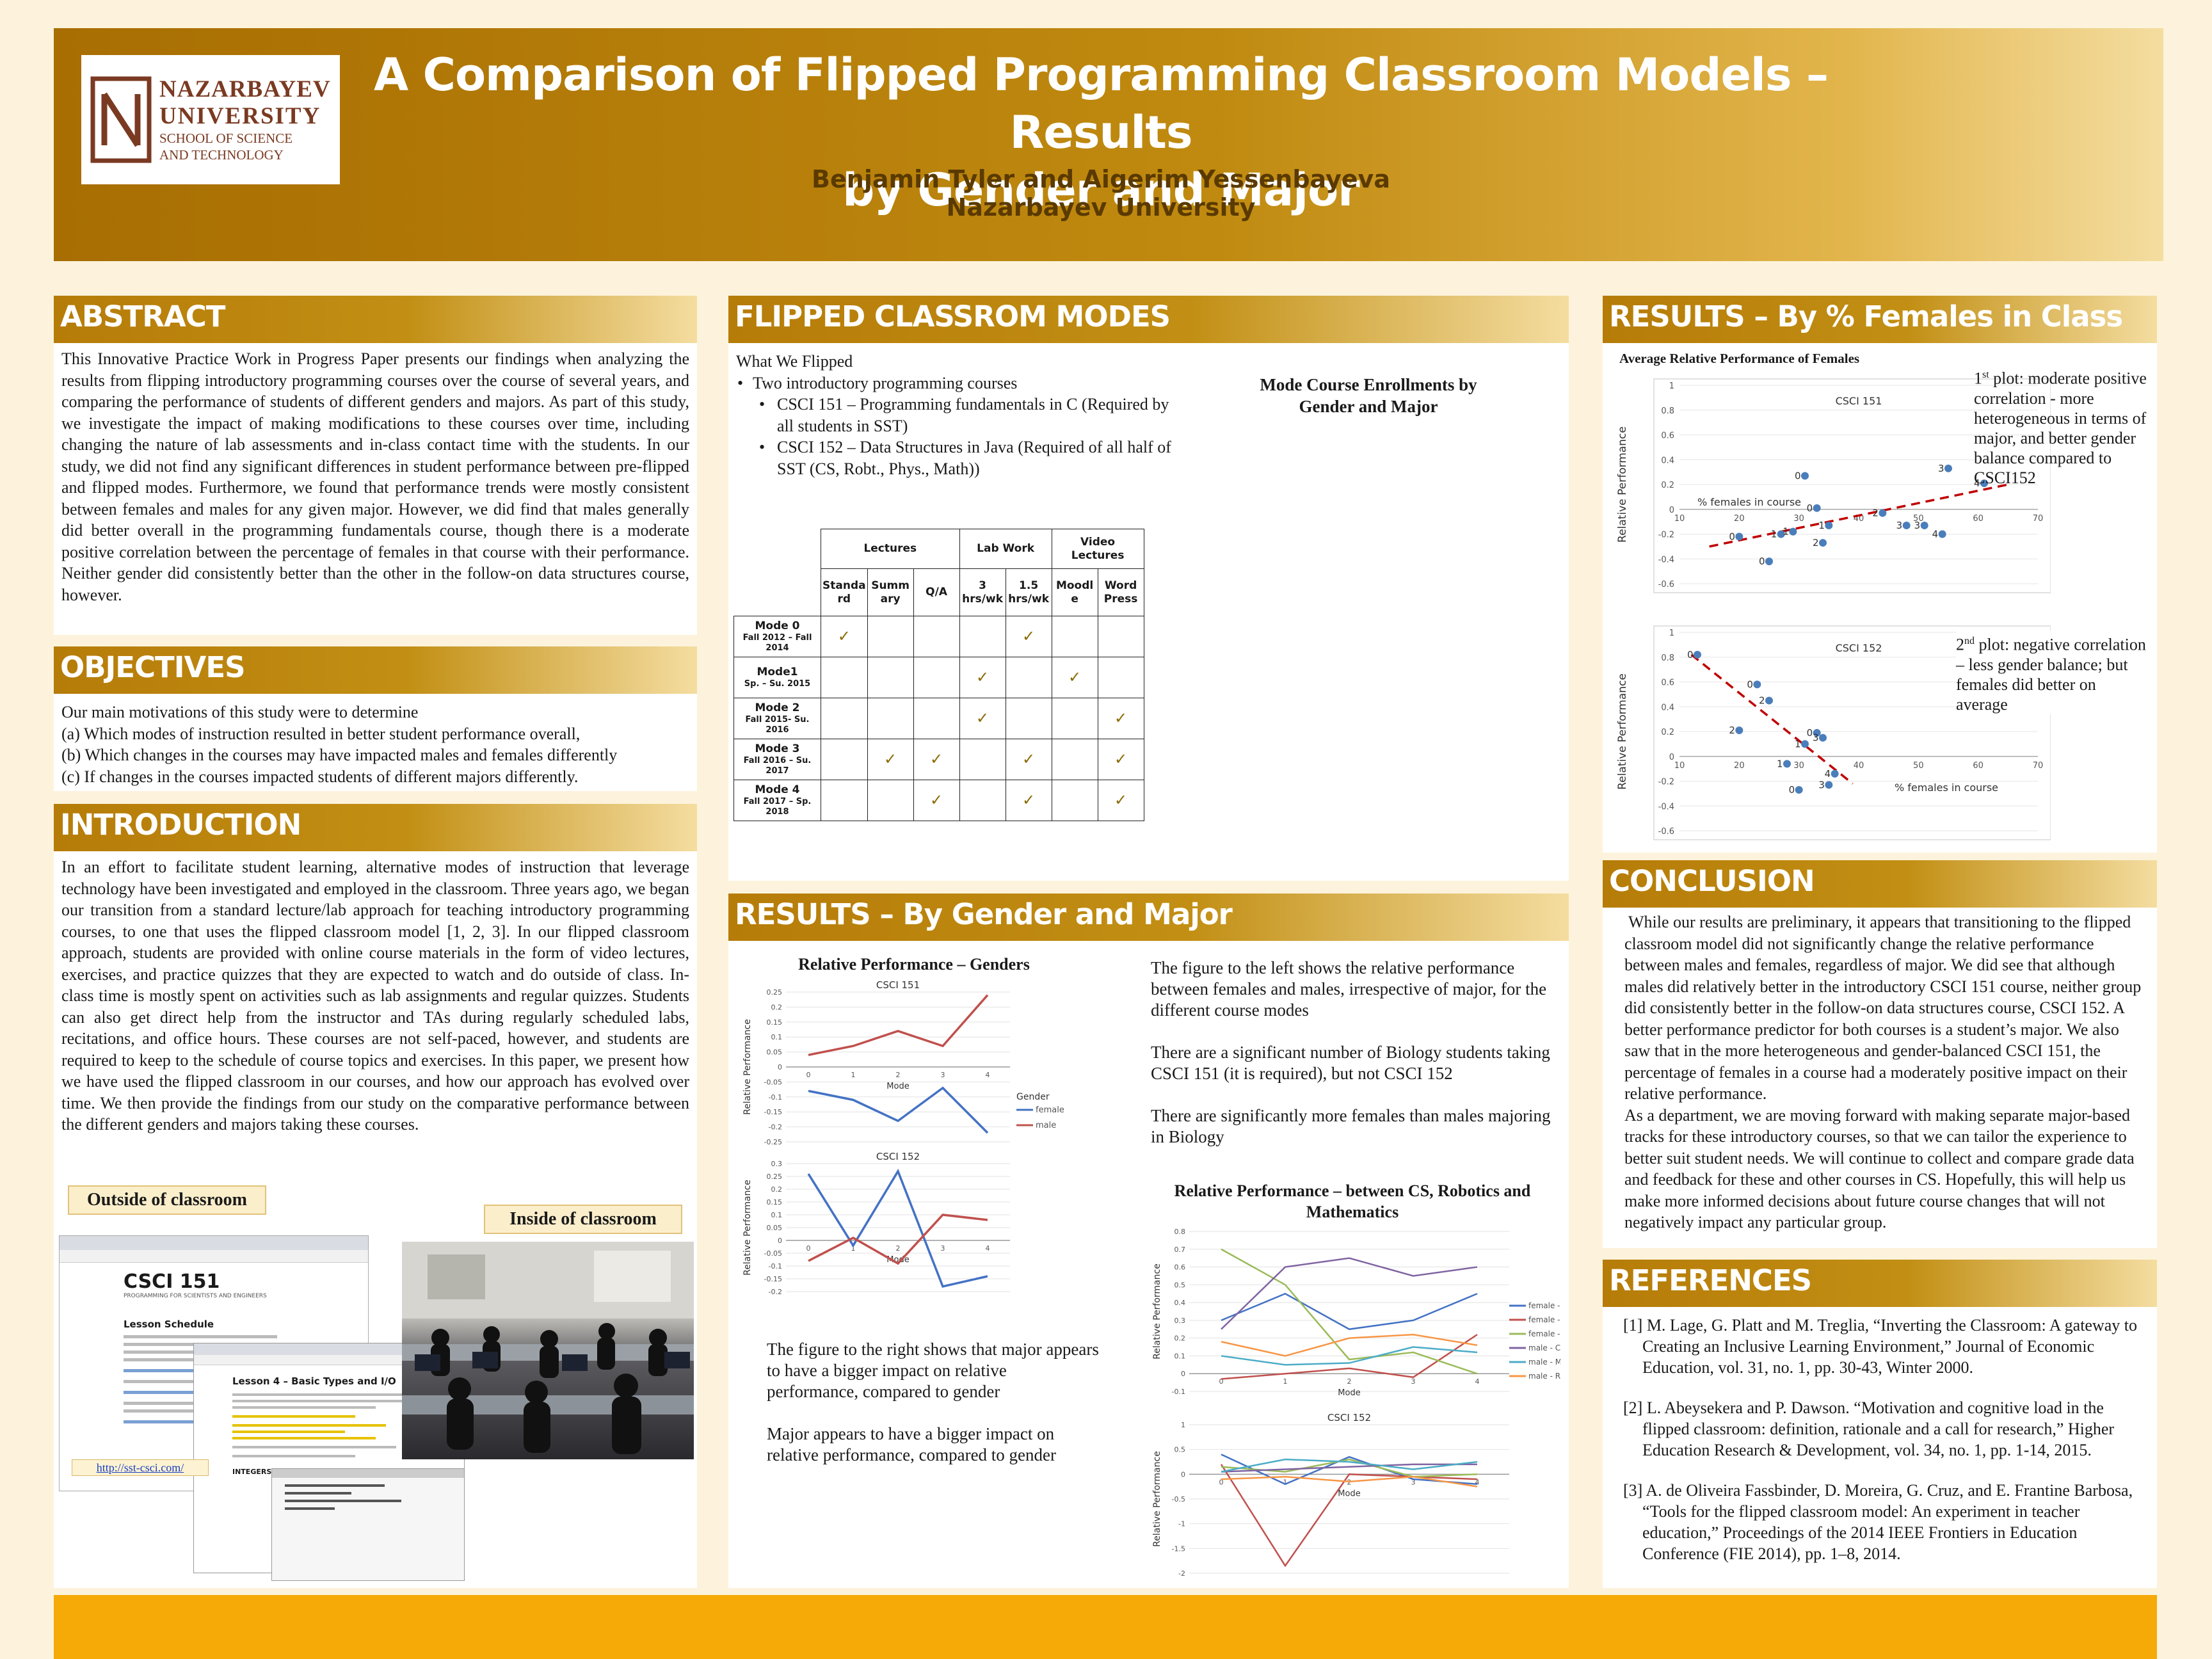 The image size is (2212, 1659). I want to click on series-line-male, so click(898, 1025).